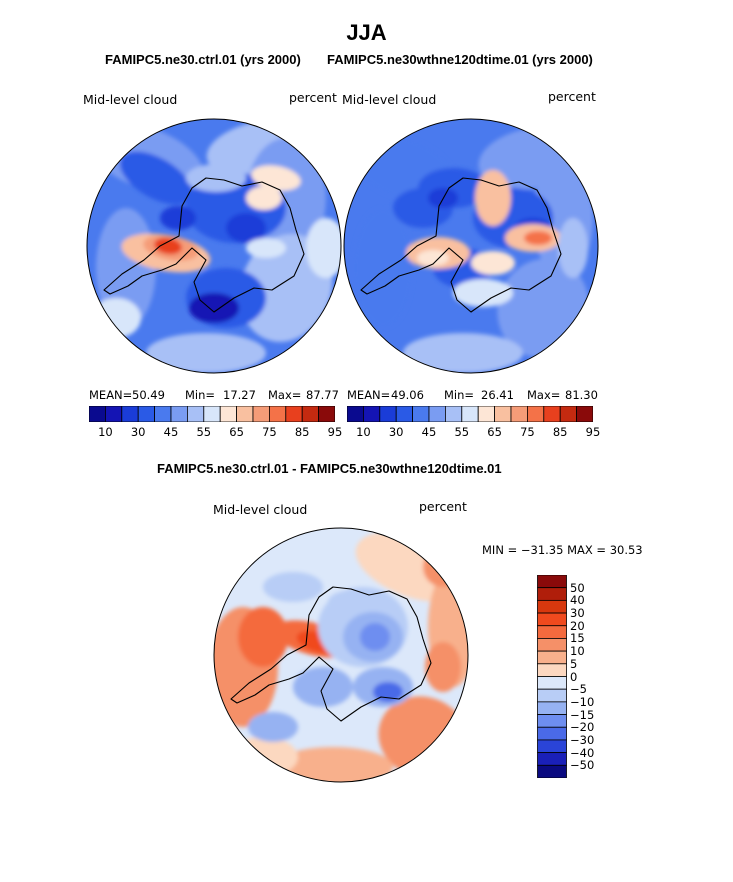 Image resolution: width=733 pixels, height=882 pixels. What do you see at coordinates (582, 701) in the screenshot?
I see `panel3-colorbar-tick-label: −10` at bounding box center [582, 701].